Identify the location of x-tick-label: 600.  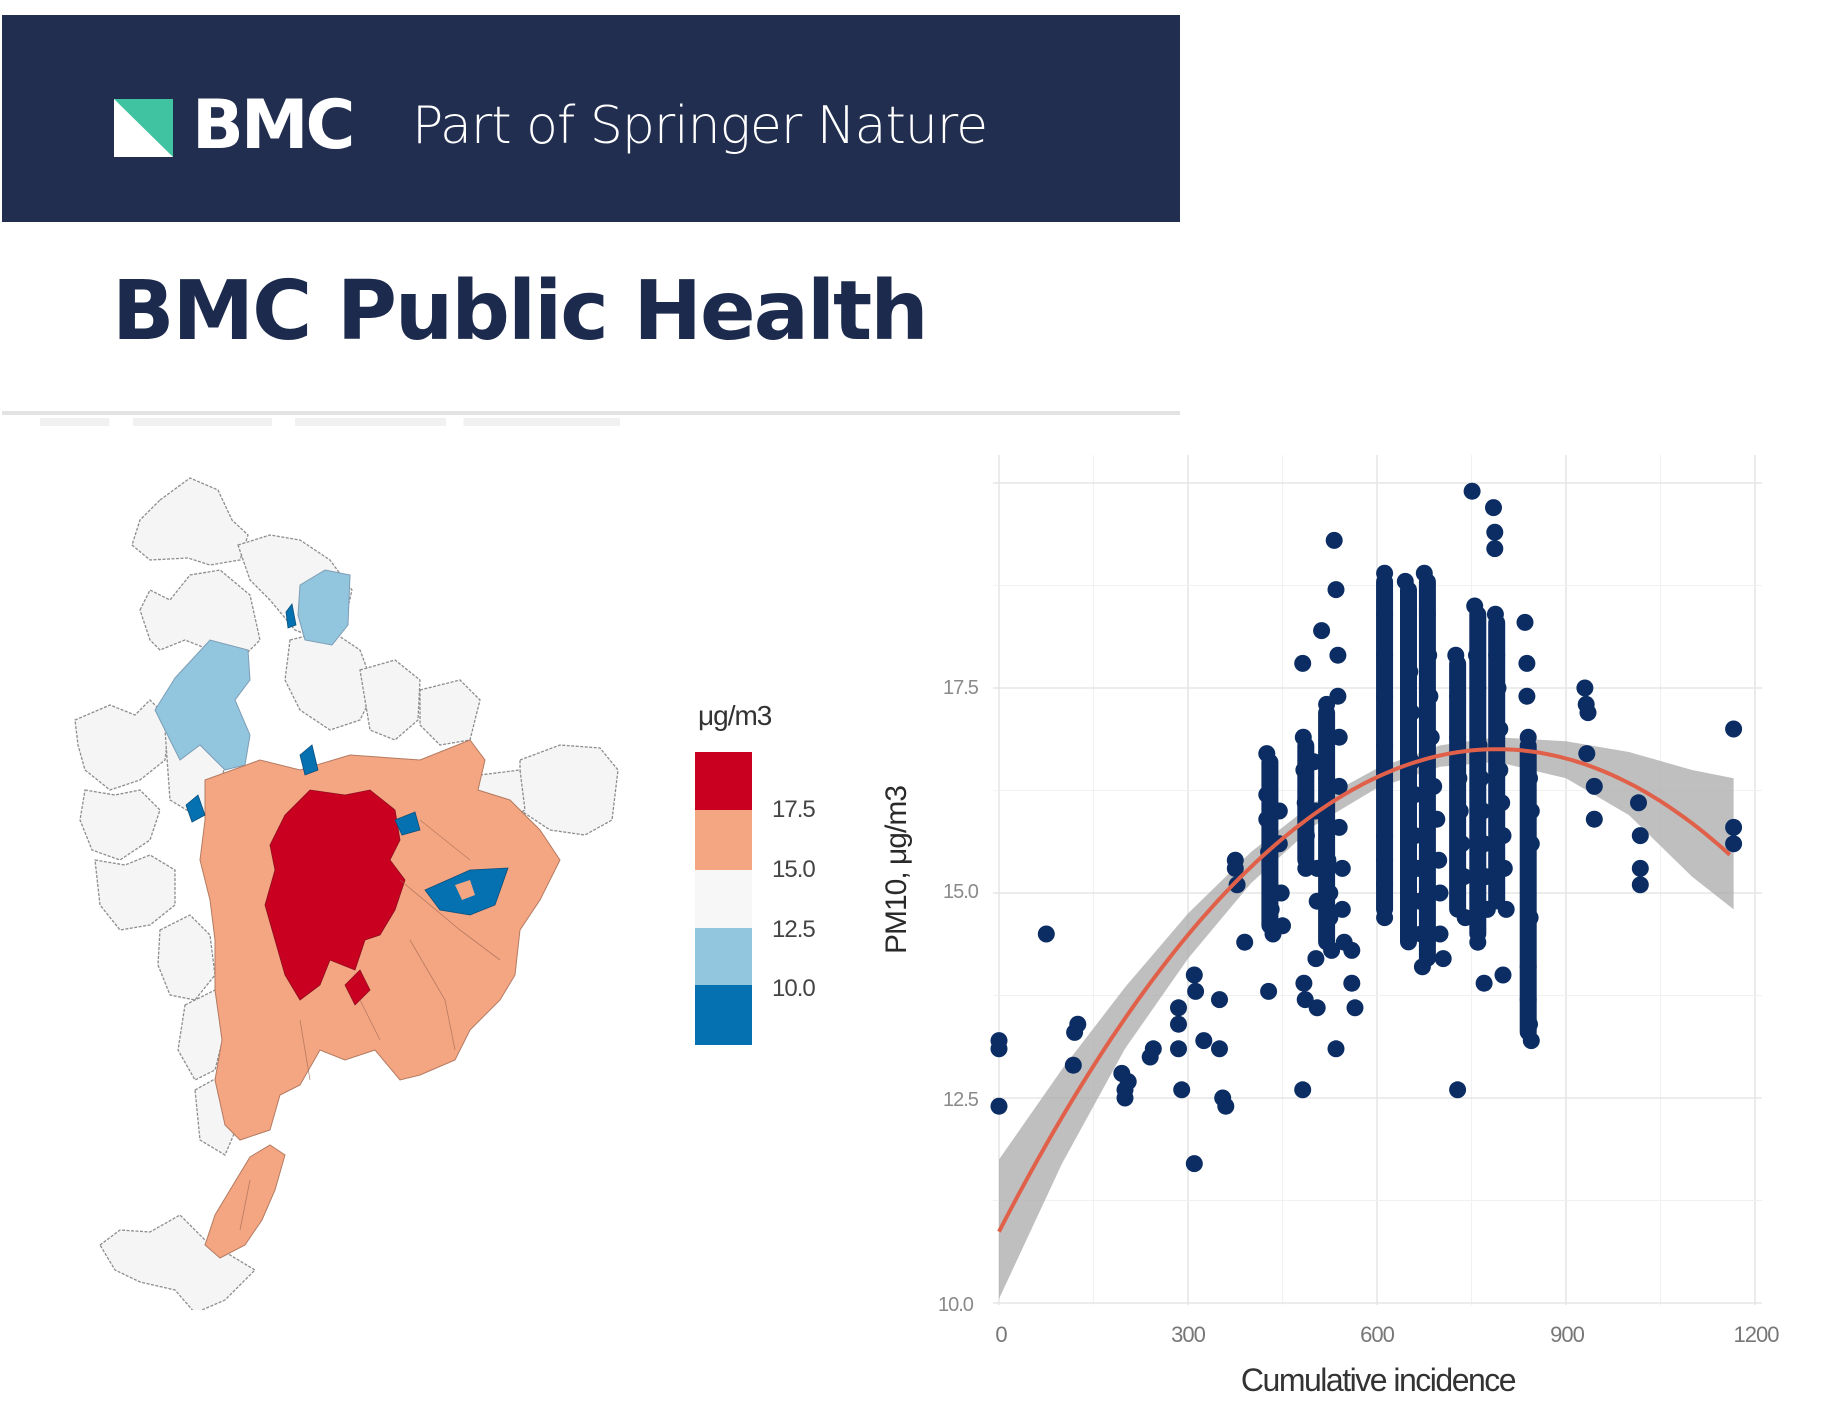
(1377, 1334).